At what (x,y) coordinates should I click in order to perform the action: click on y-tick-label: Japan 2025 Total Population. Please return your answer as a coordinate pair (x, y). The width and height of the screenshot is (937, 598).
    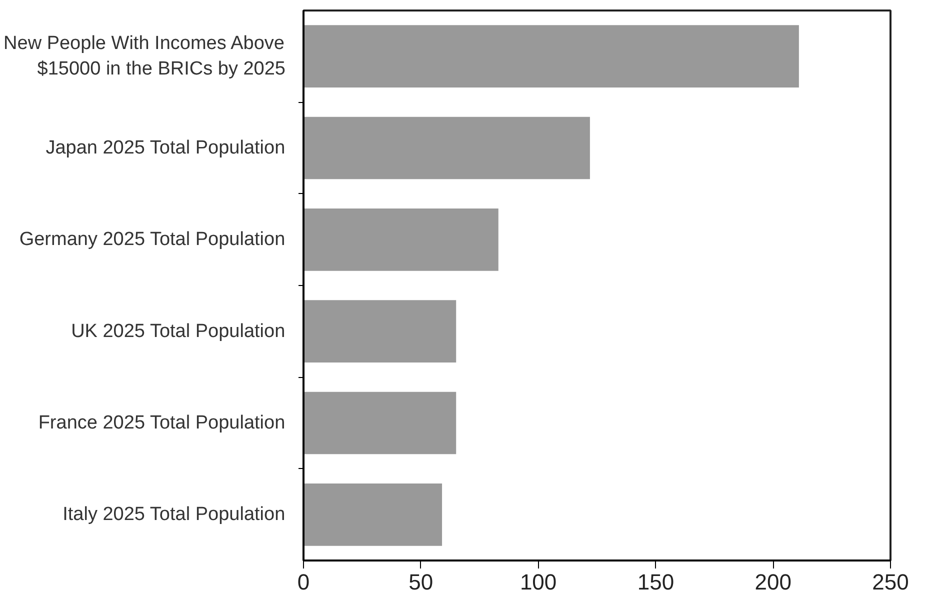
    Looking at the image, I should click on (166, 148).